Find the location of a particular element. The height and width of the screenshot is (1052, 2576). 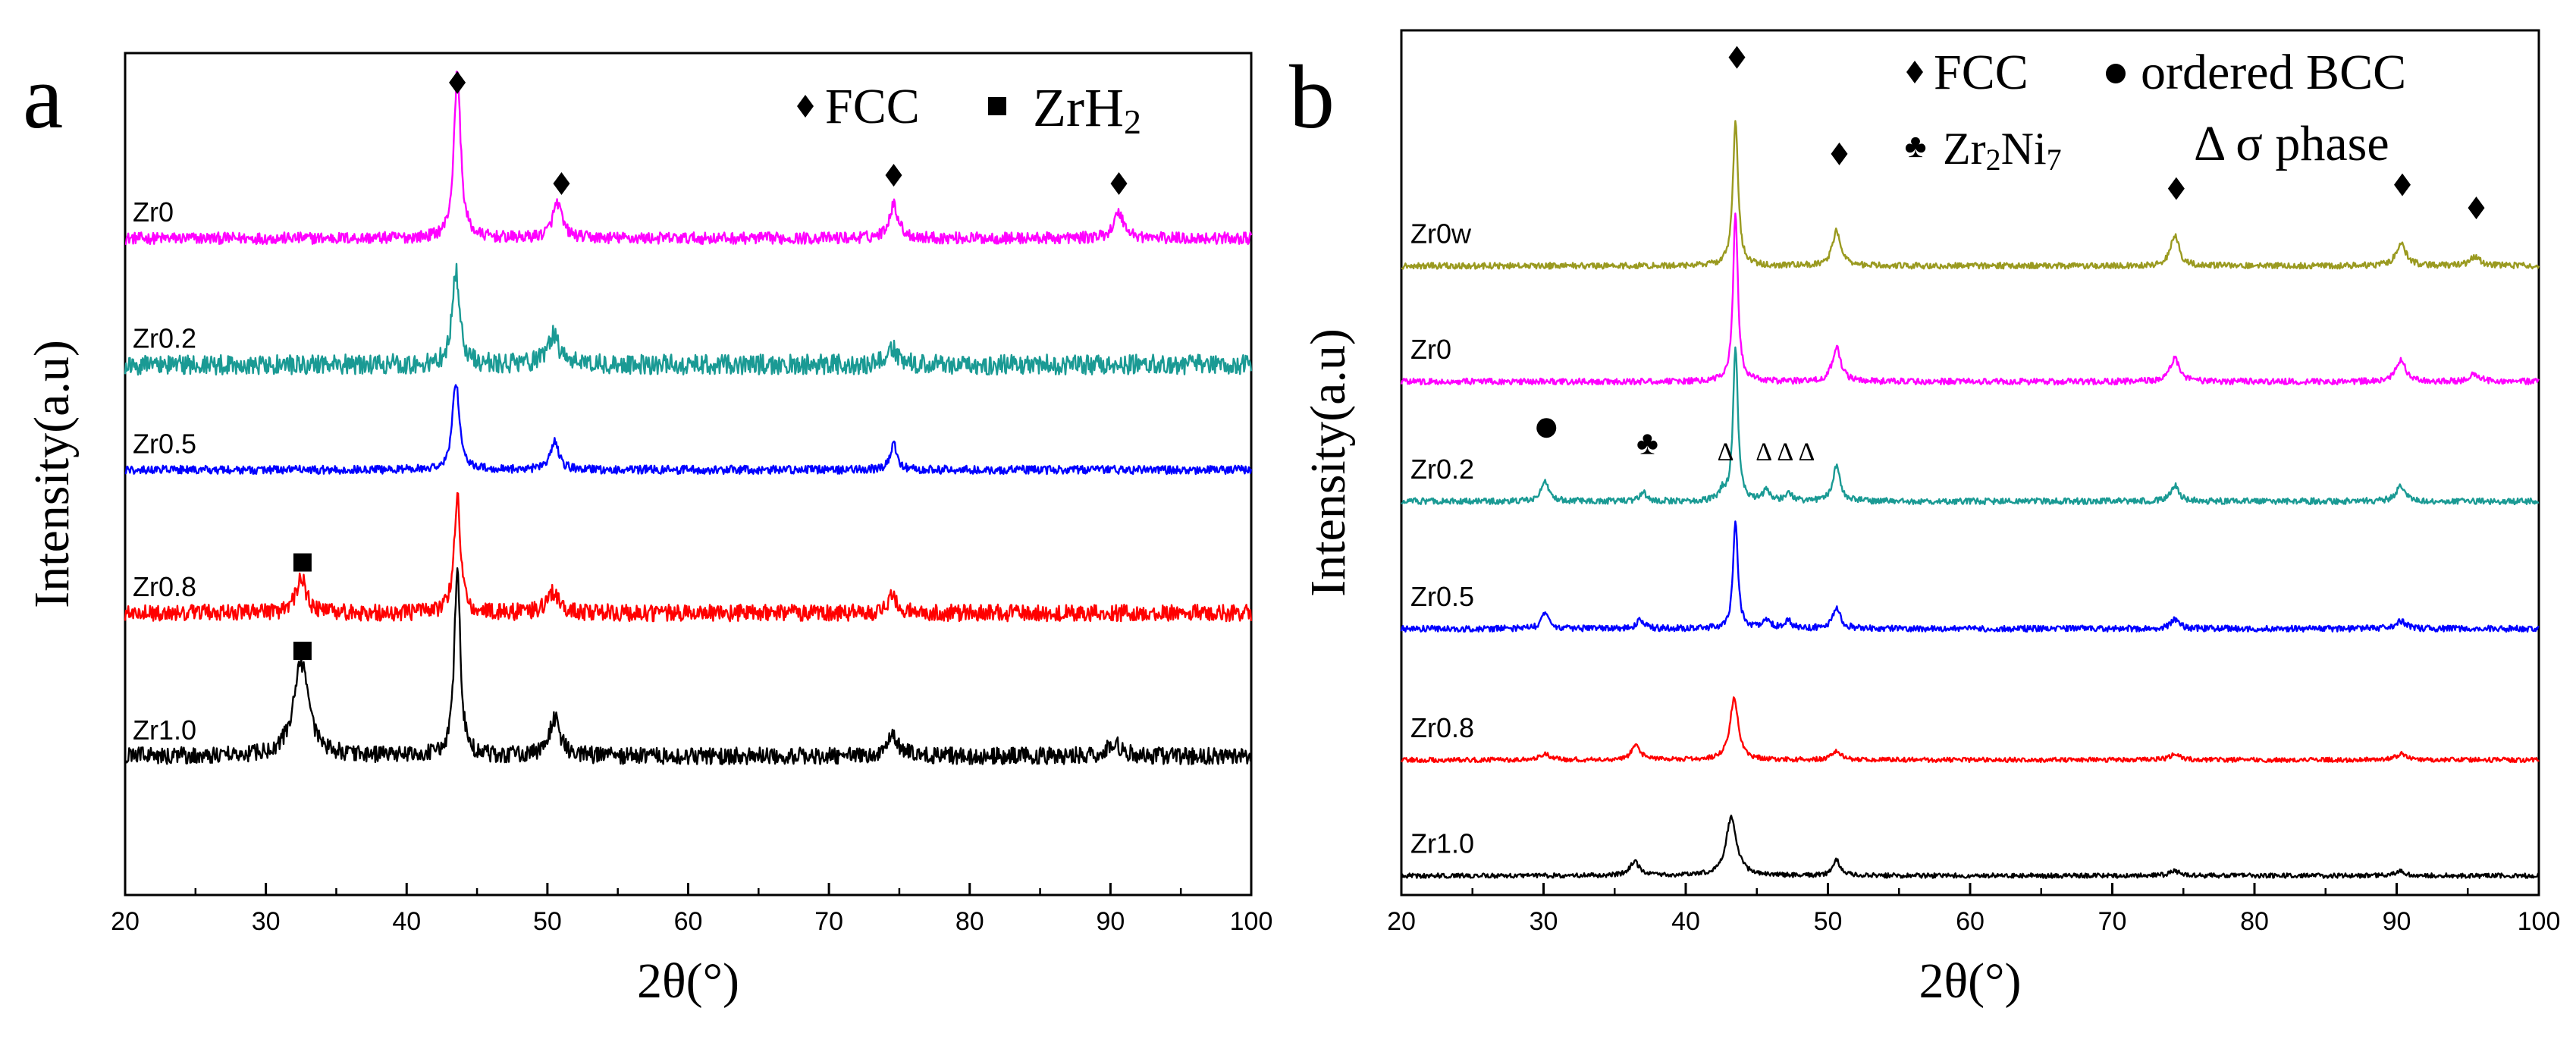

legend-a: FCC ZrH2 is located at coordinates (969, 109).